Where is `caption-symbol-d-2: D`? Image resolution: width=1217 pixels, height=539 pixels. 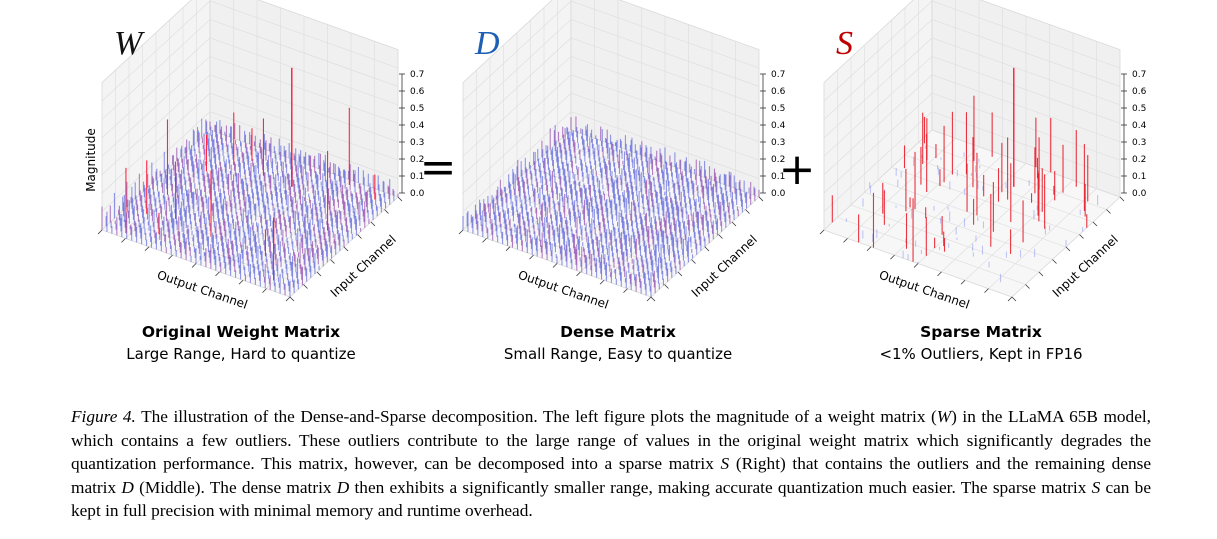 caption-symbol-d-2: D is located at coordinates (343, 487).